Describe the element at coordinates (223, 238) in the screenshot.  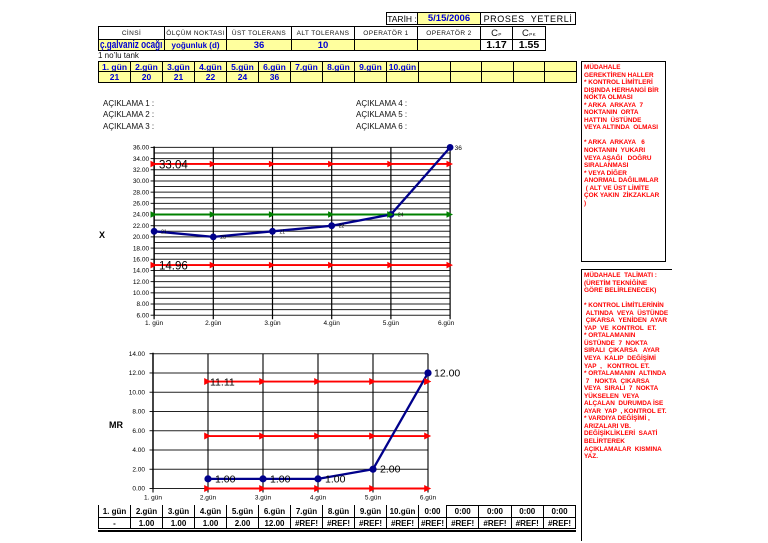
I see `svg-text: 20` at that location.